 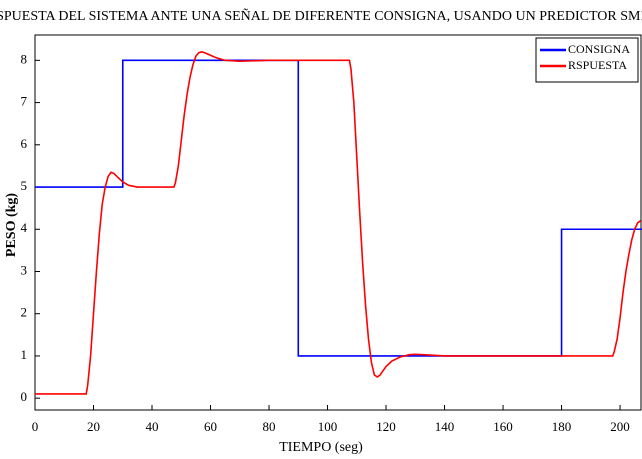 I want to click on y-tick-label: 2, so click(x=24, y=312).